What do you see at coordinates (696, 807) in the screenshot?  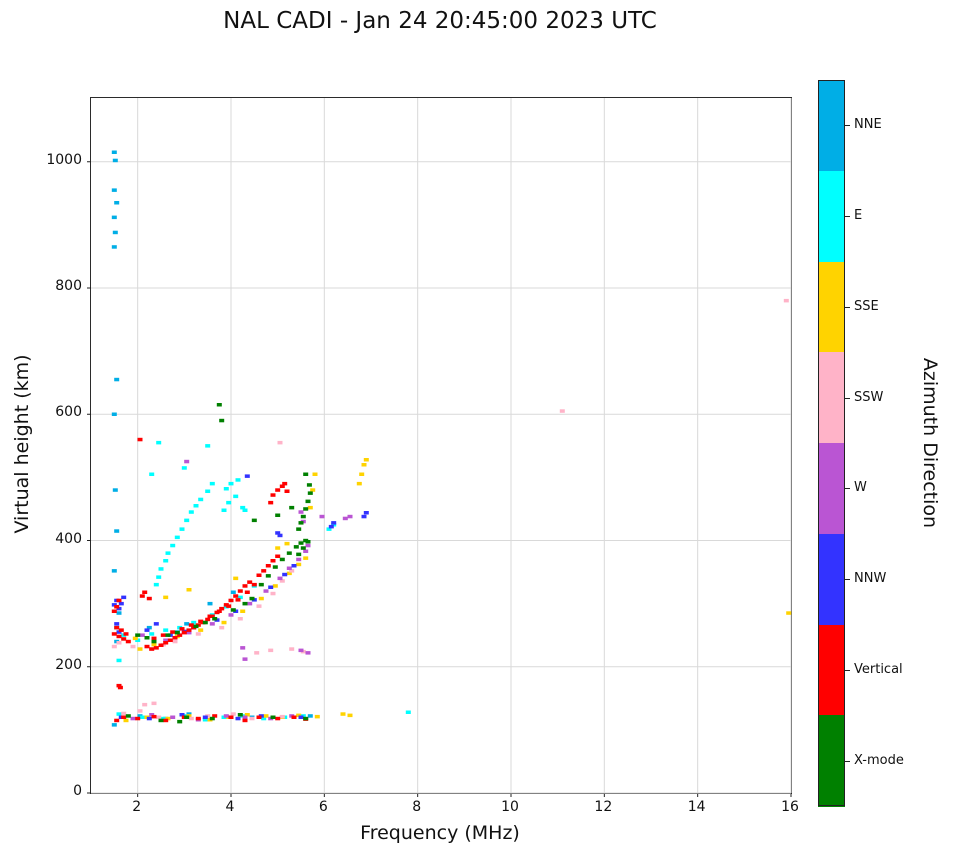 I see `x-tick-label: 14` at bounding box center [696, 807].